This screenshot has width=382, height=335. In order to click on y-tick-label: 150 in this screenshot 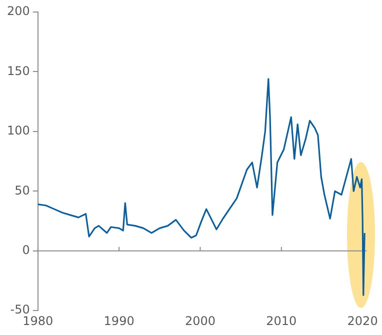, I will do `click(18, 71)`.